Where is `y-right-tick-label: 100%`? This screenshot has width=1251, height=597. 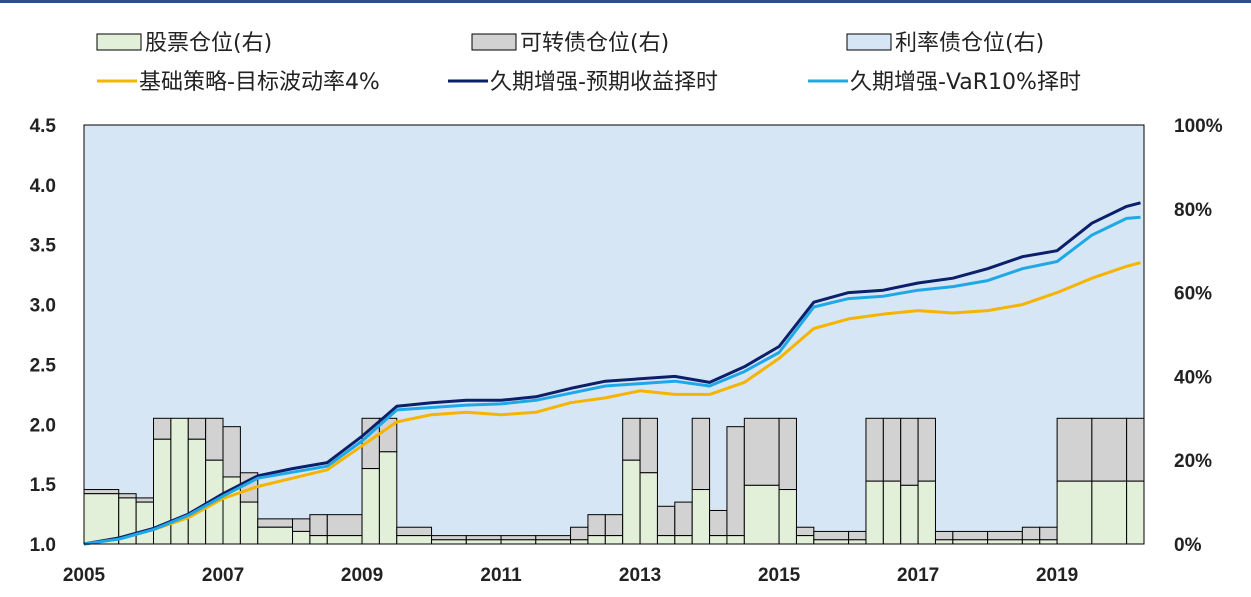 y-right-tick-label: 100% is located at coordinates (1198, 126).